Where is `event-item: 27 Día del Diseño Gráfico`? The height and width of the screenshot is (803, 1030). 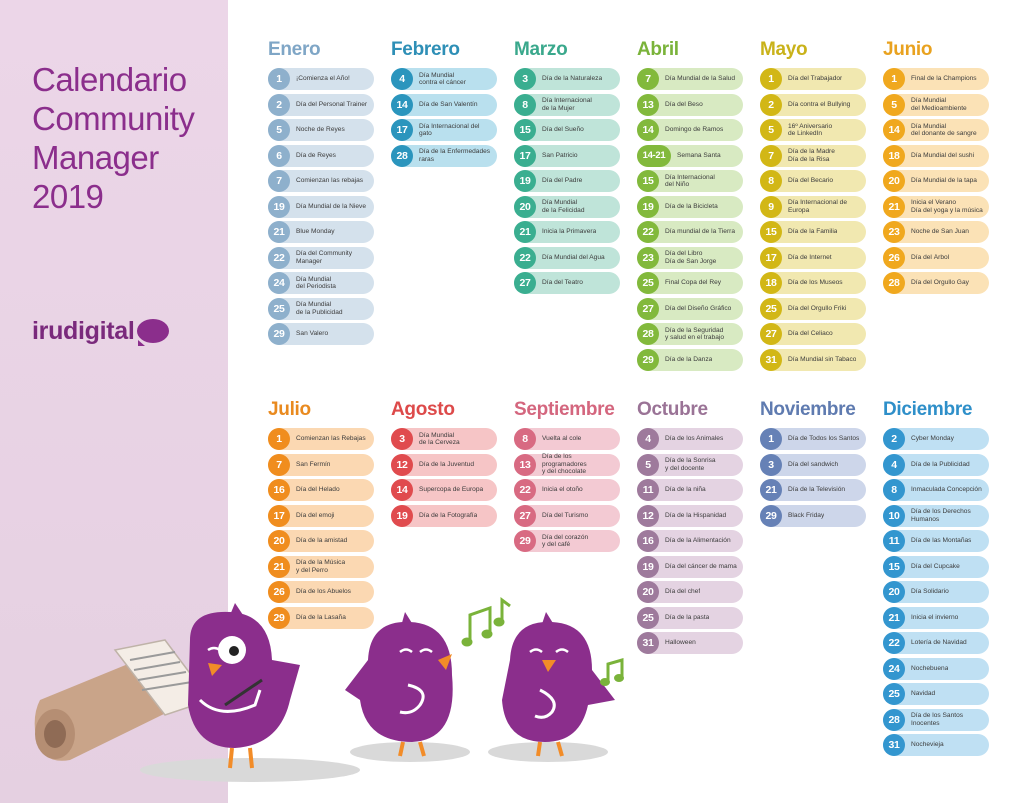
event-item: 27 Día del Diseño Gráfico is located at coordinates (690, 308).